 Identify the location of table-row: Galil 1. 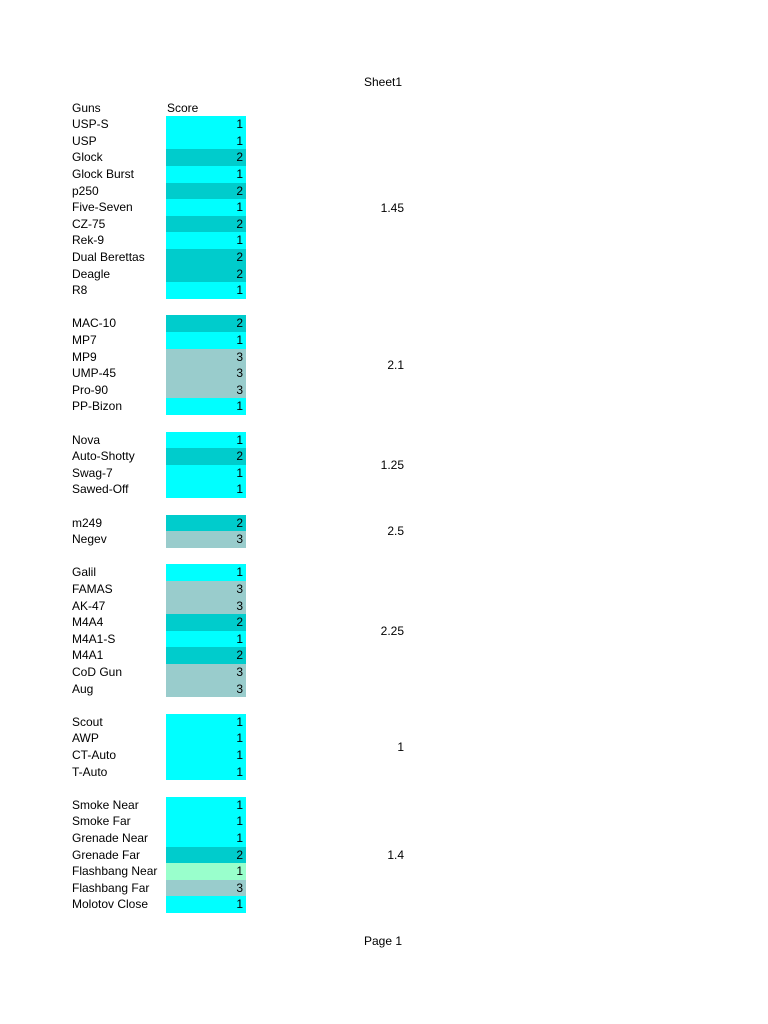
(384, 572).